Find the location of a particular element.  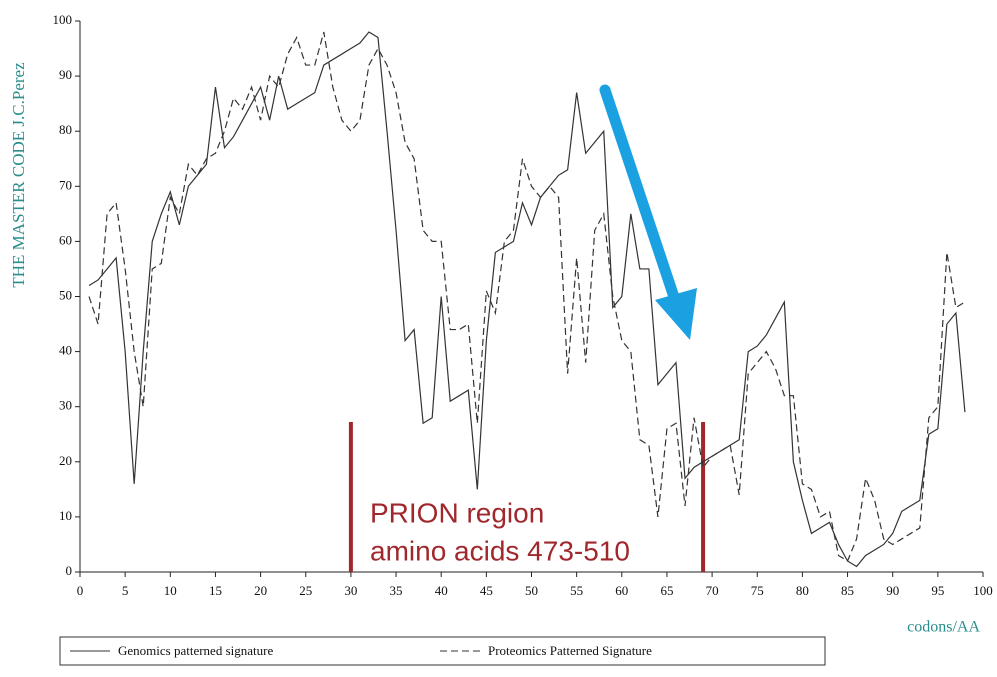

annotation: amino acids 473-510 is located at coordinates (500, 550).